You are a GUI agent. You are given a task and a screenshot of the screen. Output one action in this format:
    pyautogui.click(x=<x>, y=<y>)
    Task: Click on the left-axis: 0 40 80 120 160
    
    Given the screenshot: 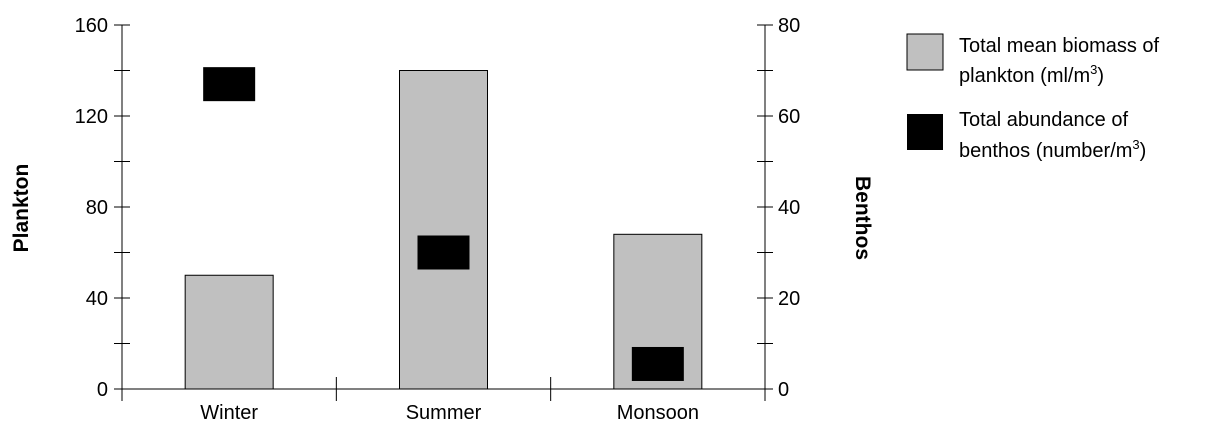 What is the action you would take?
    pyautogui.click(x=102, y=208)
    